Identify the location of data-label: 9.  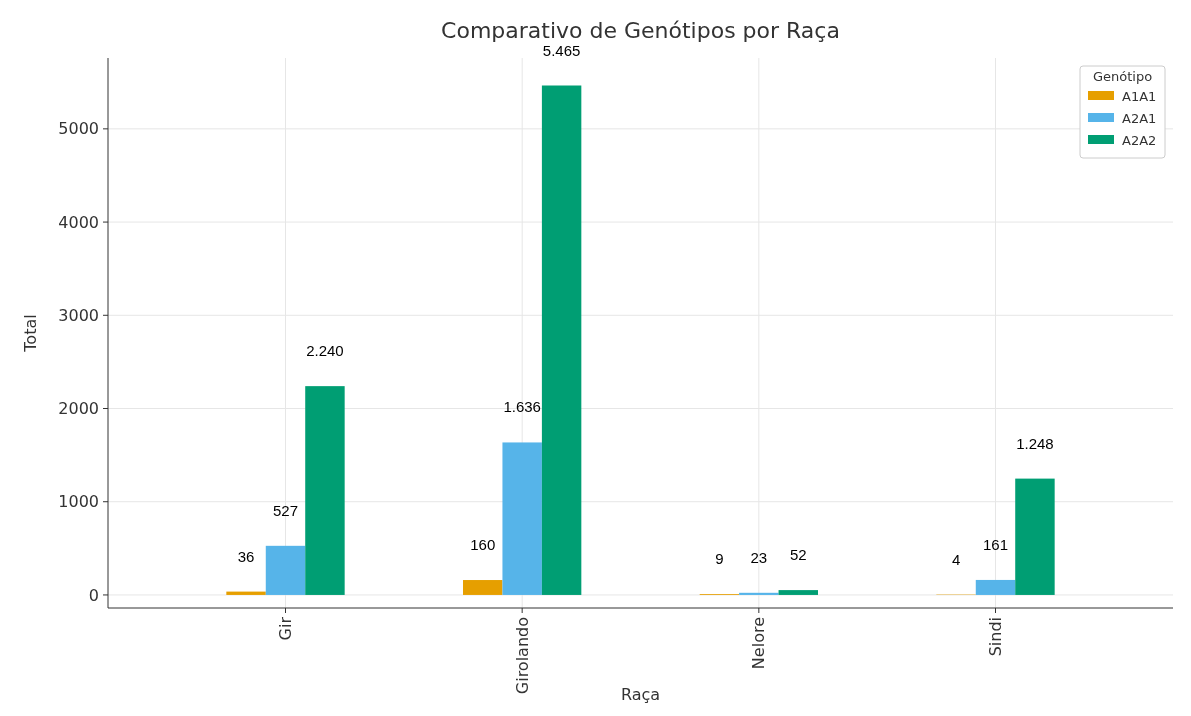
(719, 559).